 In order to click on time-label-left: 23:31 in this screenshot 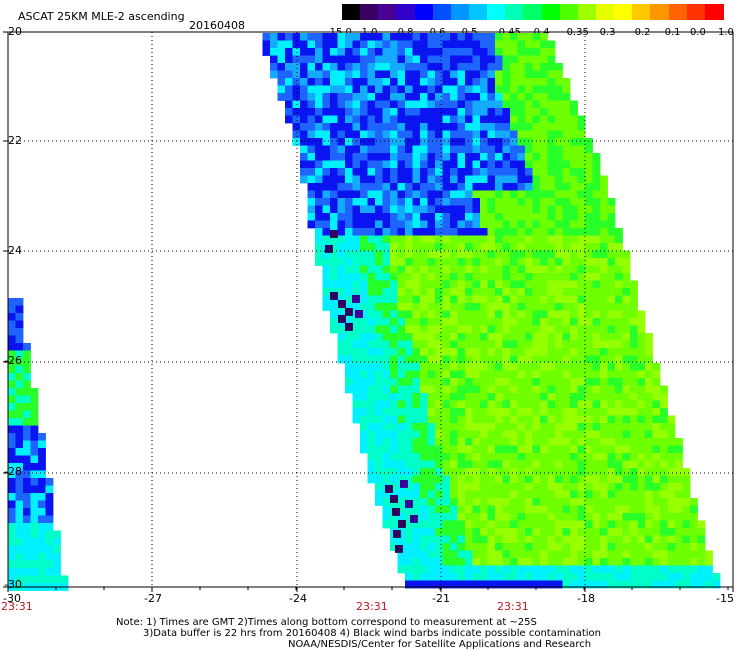, I will do `click(17, 606)`.